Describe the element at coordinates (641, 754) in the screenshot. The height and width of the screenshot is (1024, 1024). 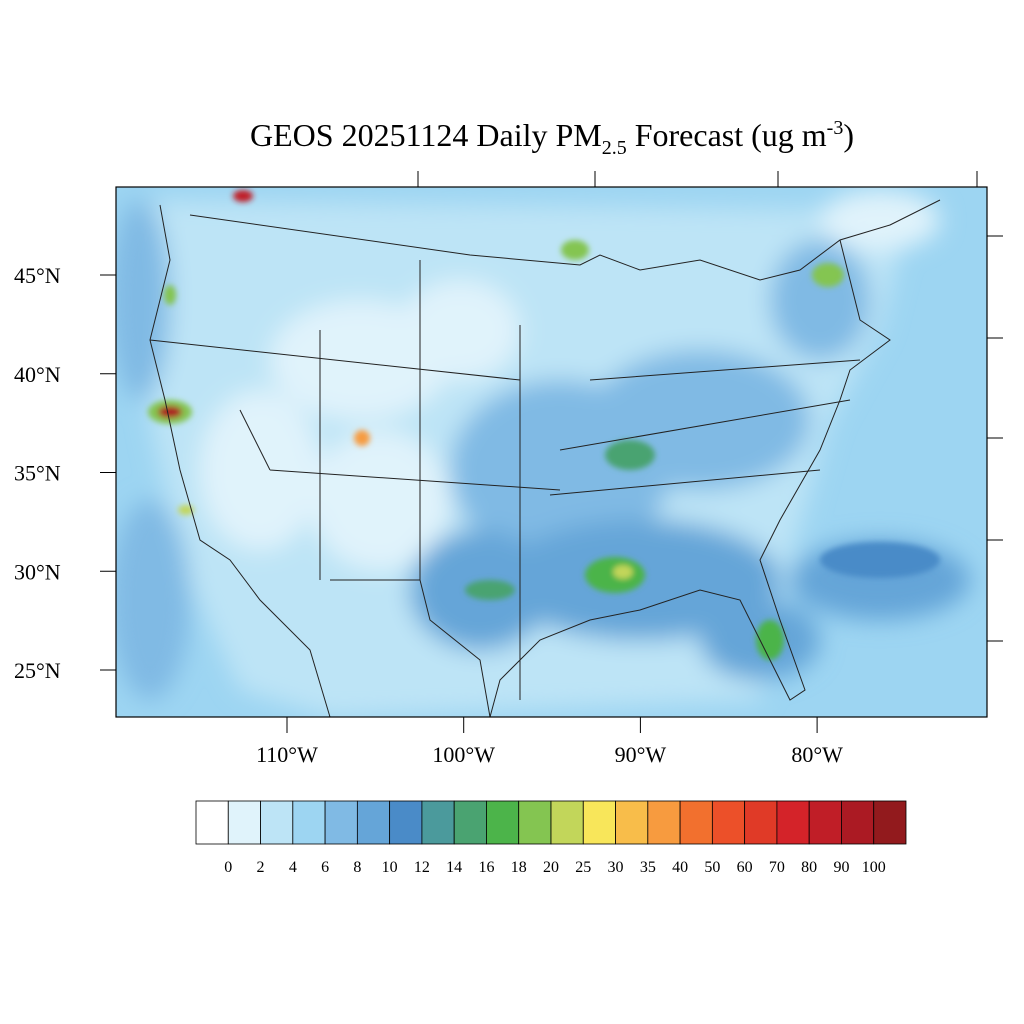
I see `lon-label: 90°W` at that location.